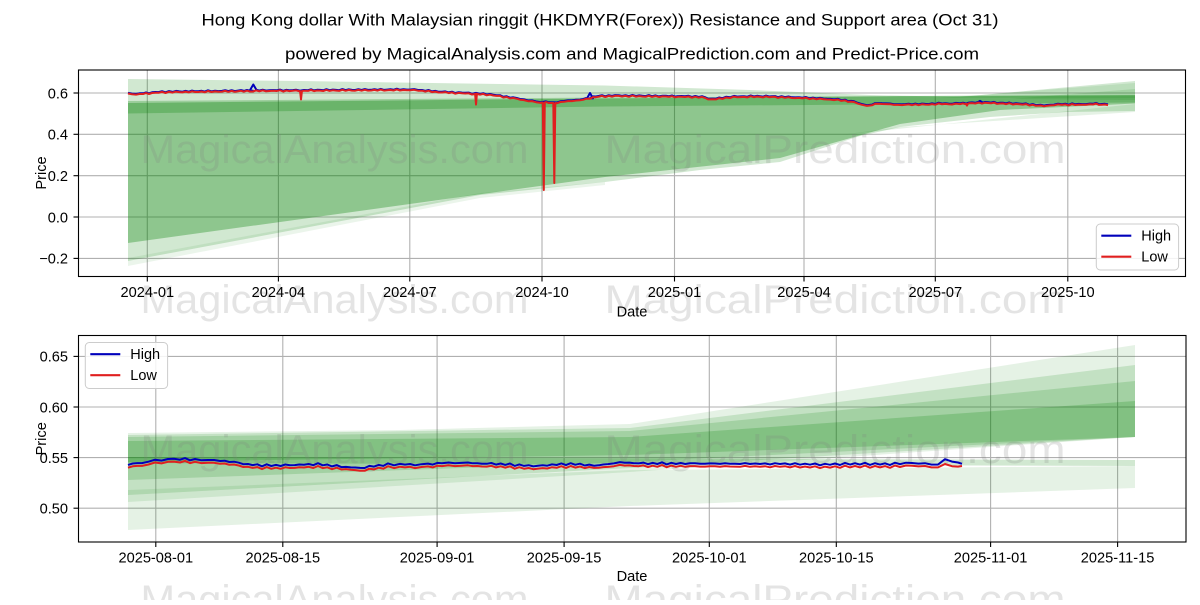 This screenshot has height=605, width=1200. I want to click on svg-text: 0.50, so click(54, 510).